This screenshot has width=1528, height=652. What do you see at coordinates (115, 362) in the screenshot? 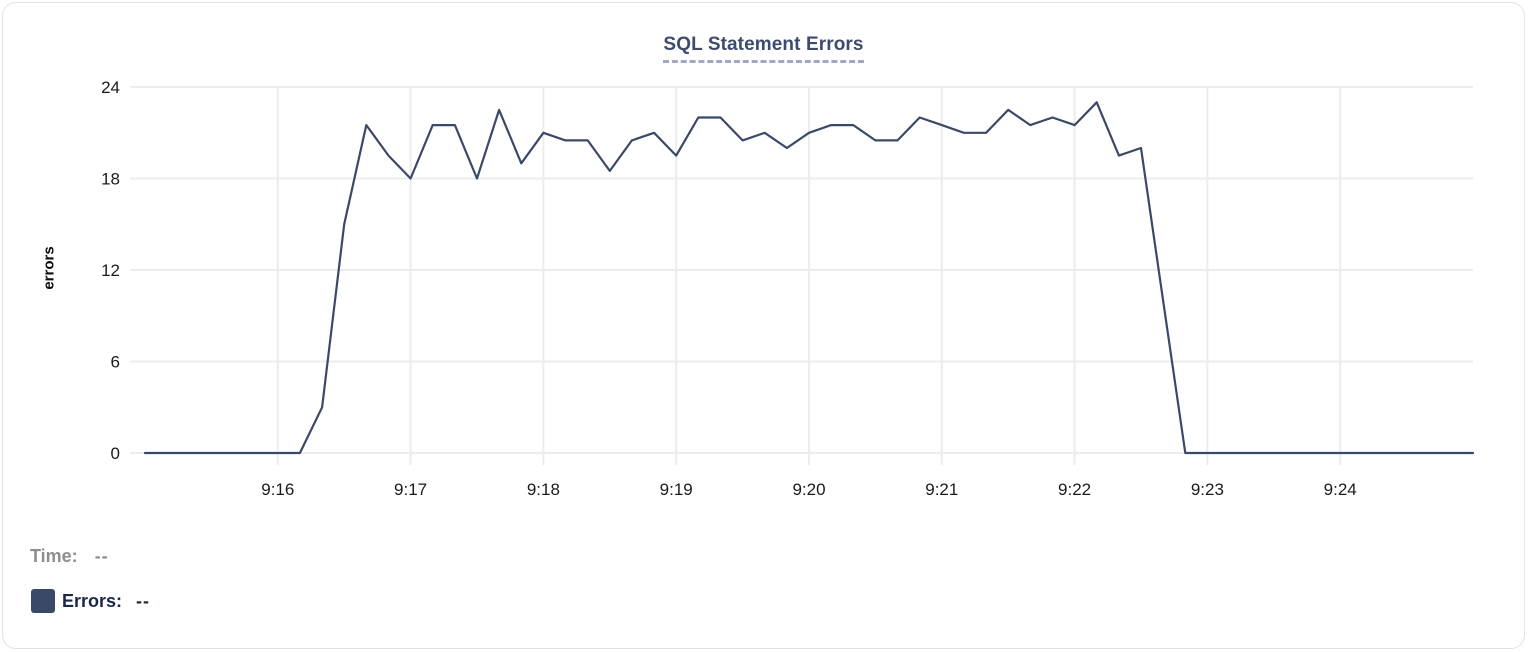
I see `y-tick-label: 6` at bounding box center [115, 362].